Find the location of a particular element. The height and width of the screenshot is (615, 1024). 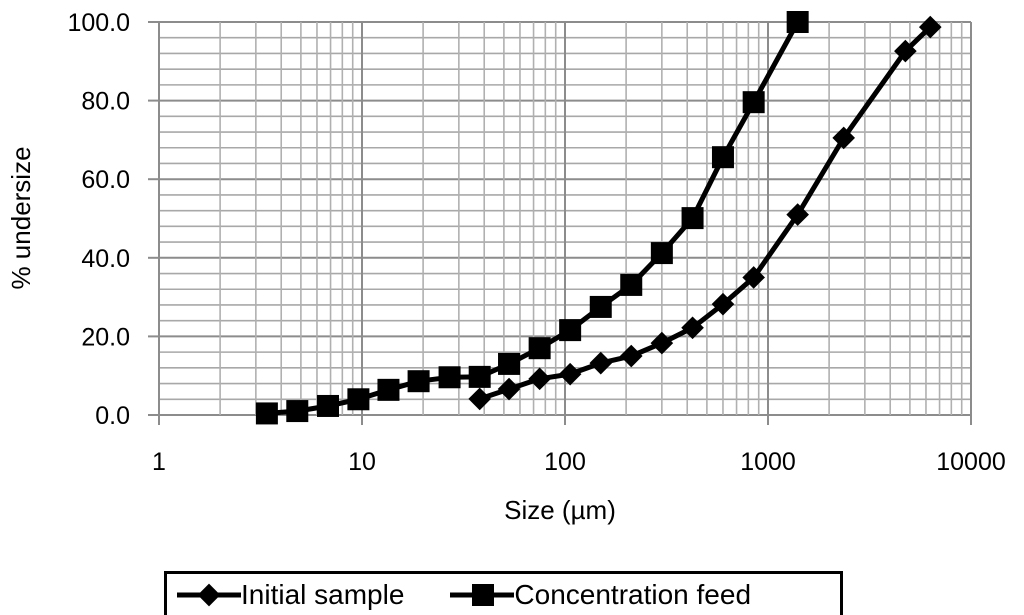

legend-item-initial-sample: Initial sample is located at coordinates (290, 595).